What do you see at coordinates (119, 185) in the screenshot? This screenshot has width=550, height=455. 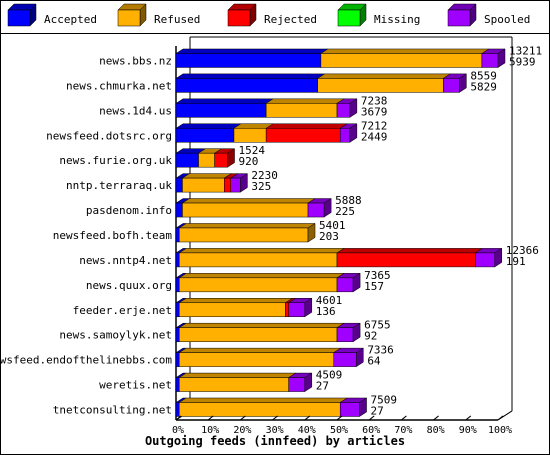 I see `y-label-nntp-terraraq-uk: nntp.terraraq.uk` at bounding box center [119, 185].